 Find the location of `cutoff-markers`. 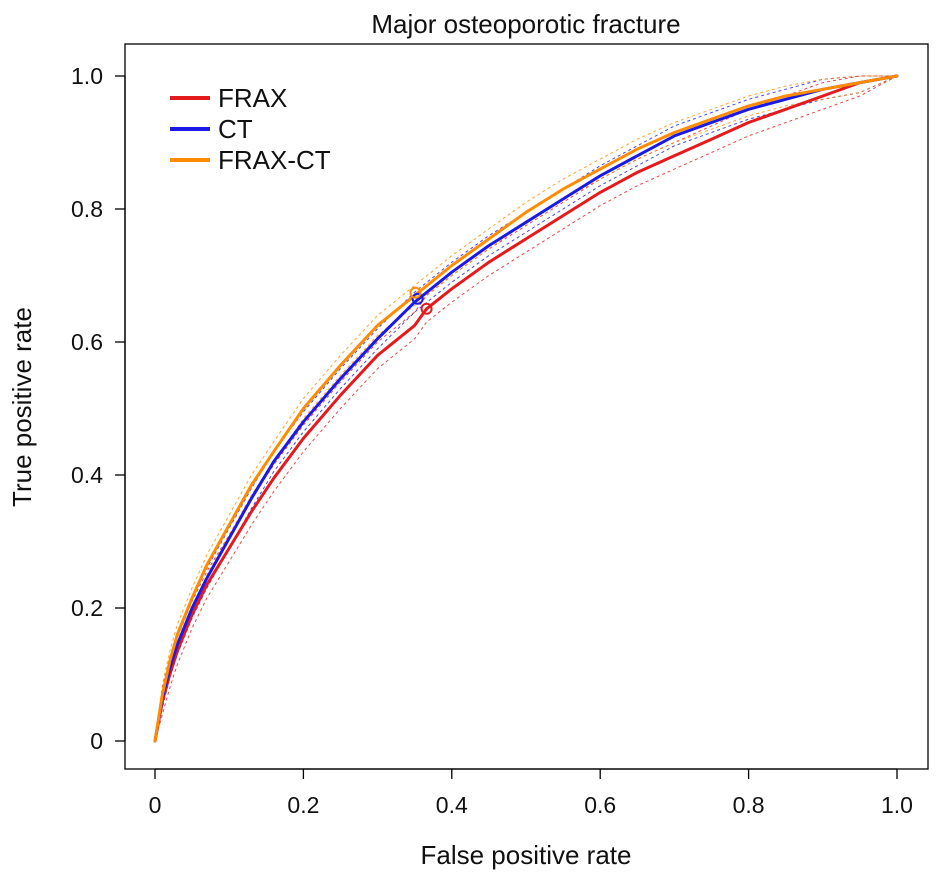

cutoff-markers is located at coordinates (421, 300).